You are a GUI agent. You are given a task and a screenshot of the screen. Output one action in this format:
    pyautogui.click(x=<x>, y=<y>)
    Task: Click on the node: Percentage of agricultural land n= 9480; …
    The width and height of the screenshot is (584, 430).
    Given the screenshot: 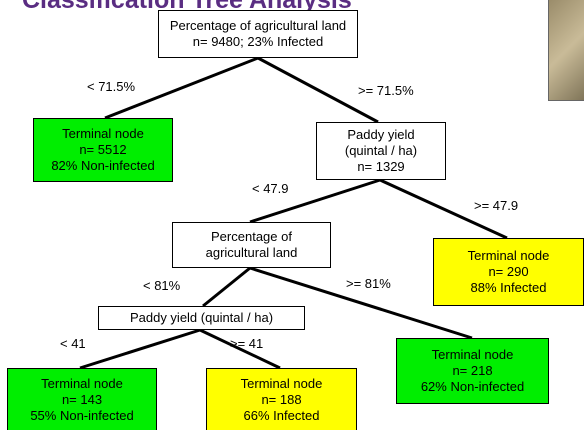 What is the action you would take?
    pyautogui.click(x=258, y=34)
    